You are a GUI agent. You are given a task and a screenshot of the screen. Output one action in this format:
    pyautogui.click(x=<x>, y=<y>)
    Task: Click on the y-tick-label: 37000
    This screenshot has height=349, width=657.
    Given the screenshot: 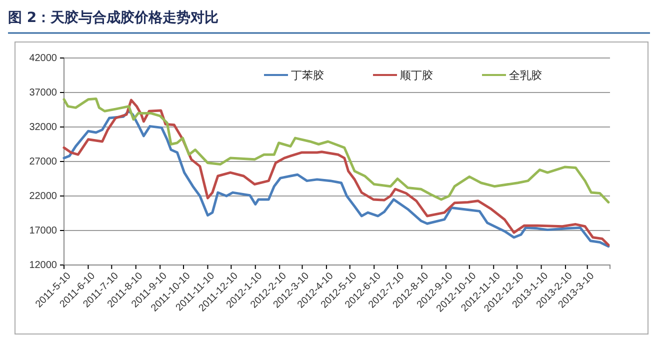 What is the action you would take?
    pyautogui.click(x=43, y=93)
    